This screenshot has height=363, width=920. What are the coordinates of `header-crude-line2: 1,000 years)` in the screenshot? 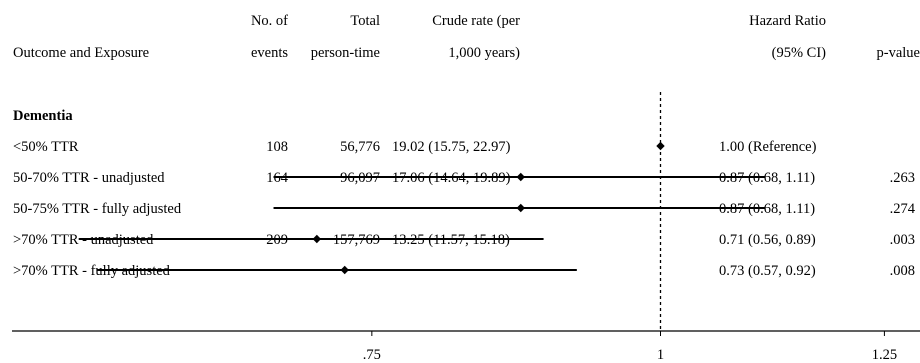 It's located at (484, 53).